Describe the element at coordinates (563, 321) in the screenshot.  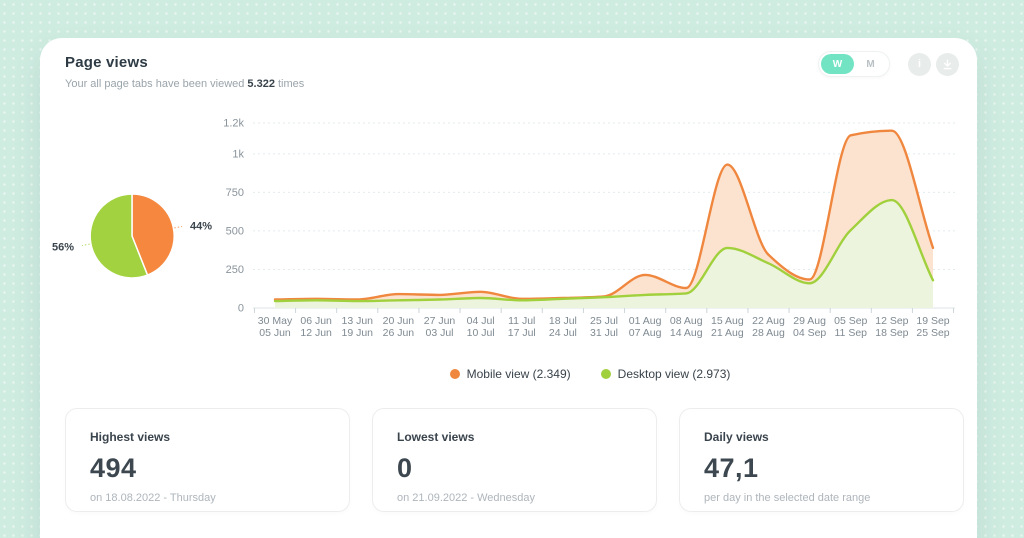
I see `x-axis-label: 18 Jul` at that location.